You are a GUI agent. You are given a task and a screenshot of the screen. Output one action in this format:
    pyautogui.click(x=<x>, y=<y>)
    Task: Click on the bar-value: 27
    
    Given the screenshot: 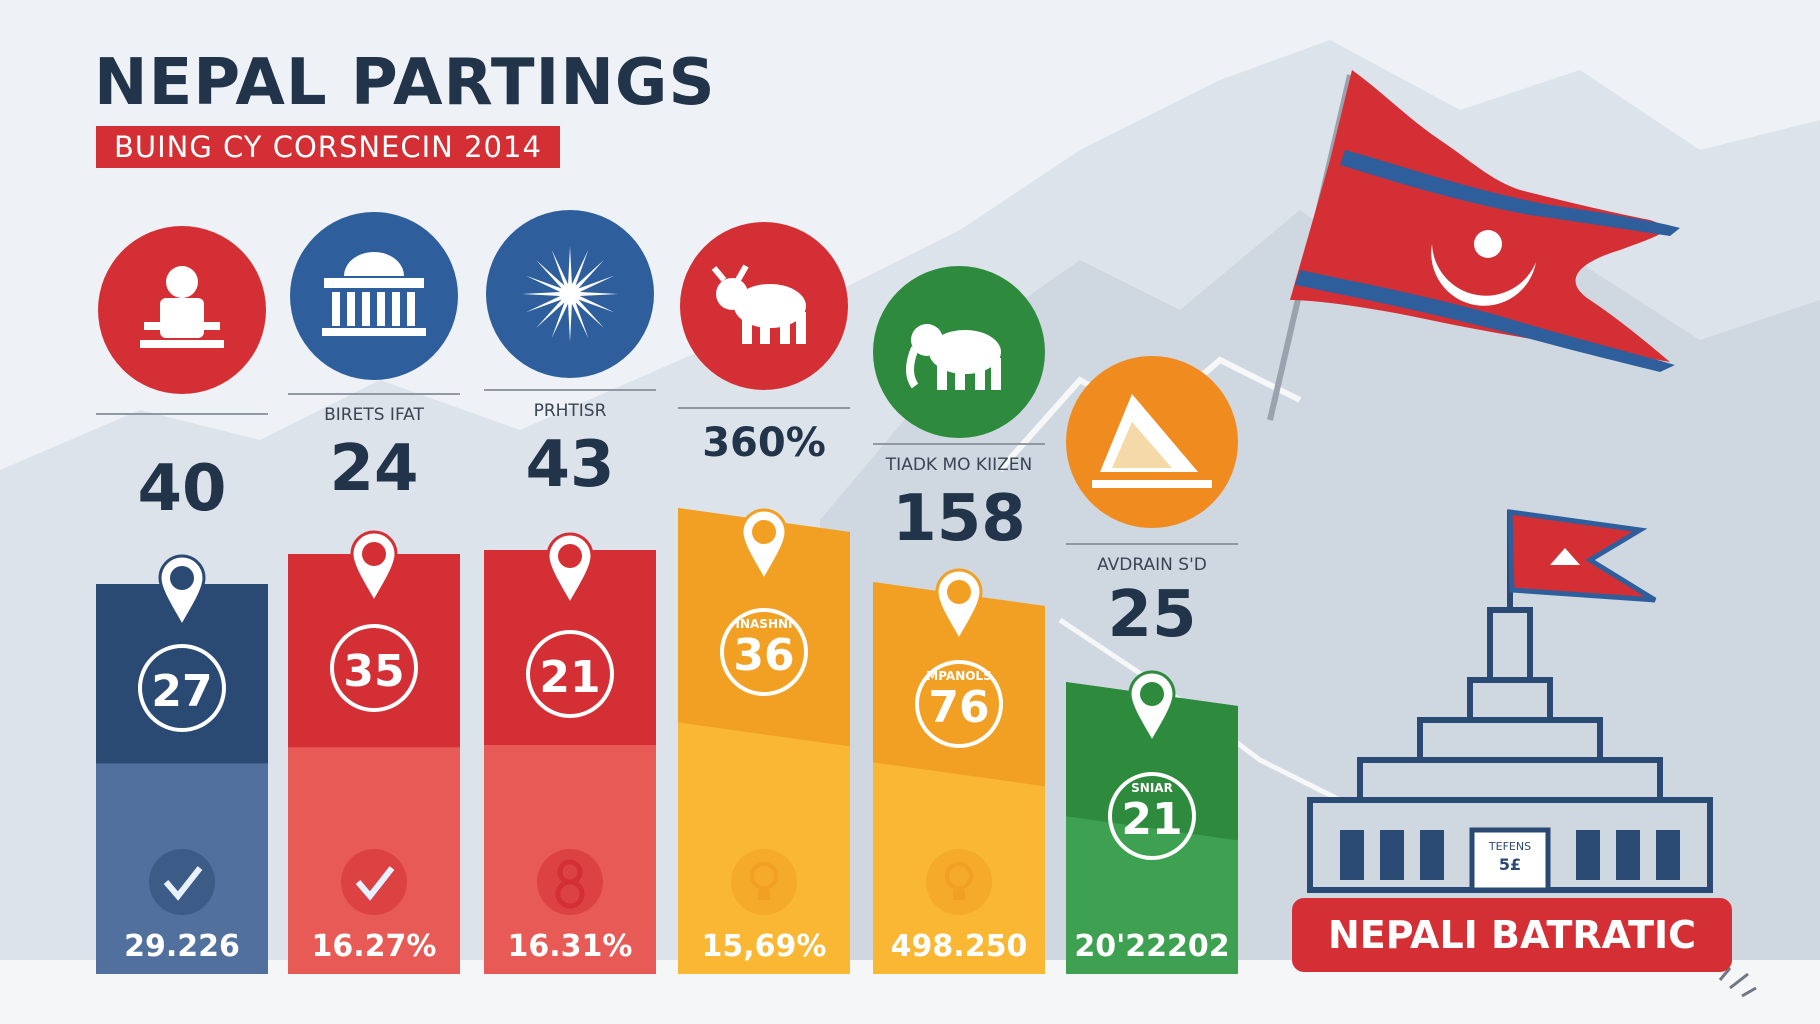 What is the action you would take?
    pyautogui.click(x=181, y=691)
    